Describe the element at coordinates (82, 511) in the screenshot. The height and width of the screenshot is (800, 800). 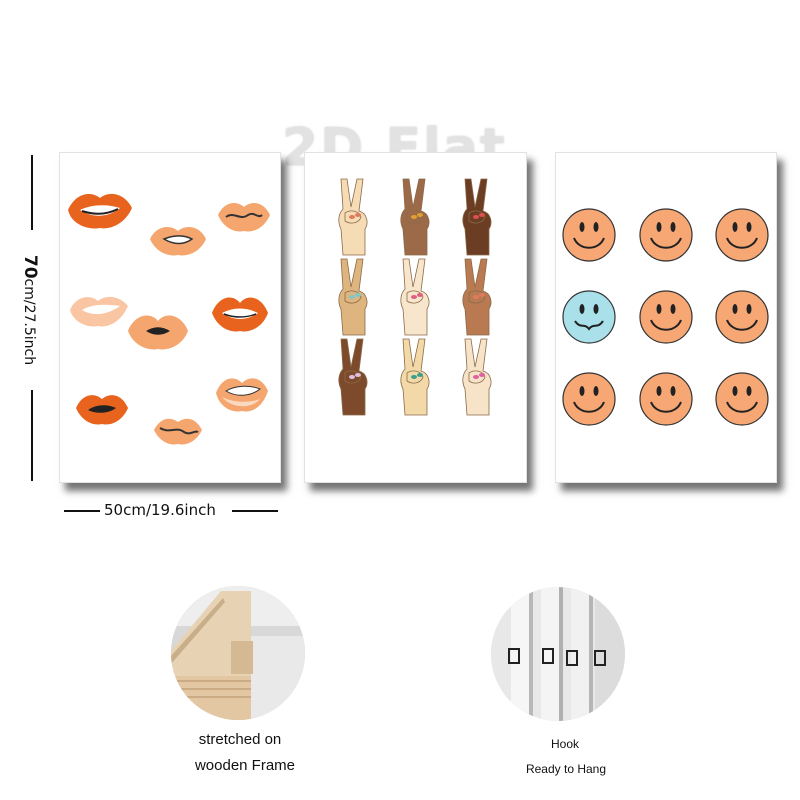
I see `width-dimension-line-left` at that location.